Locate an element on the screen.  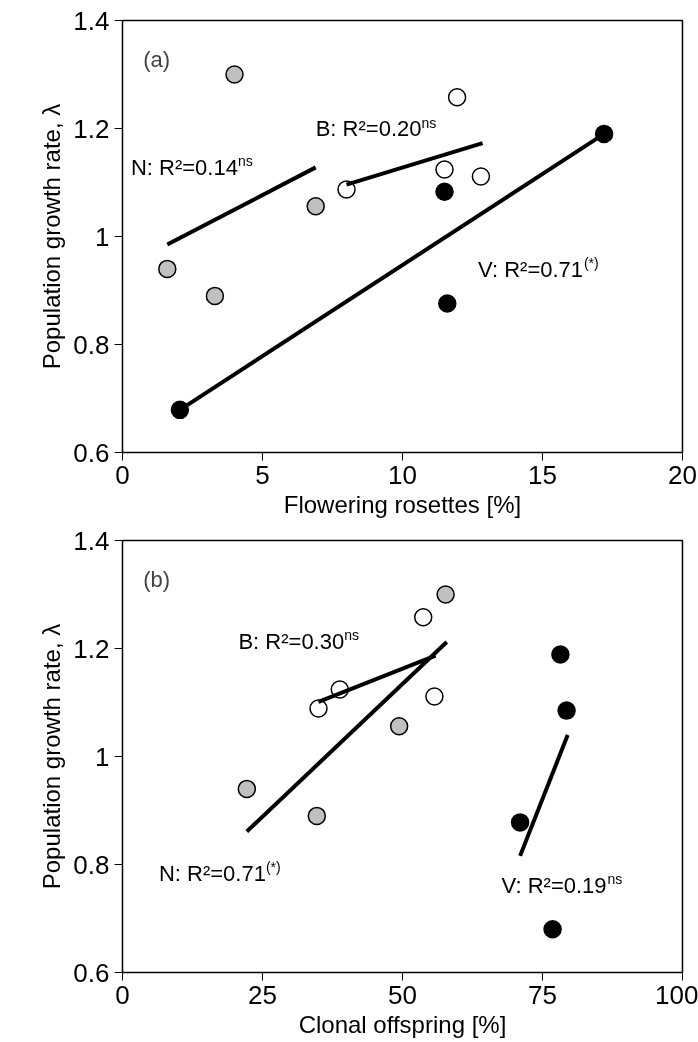
x-tick-label: 15 is located at coordinates (542, 474).